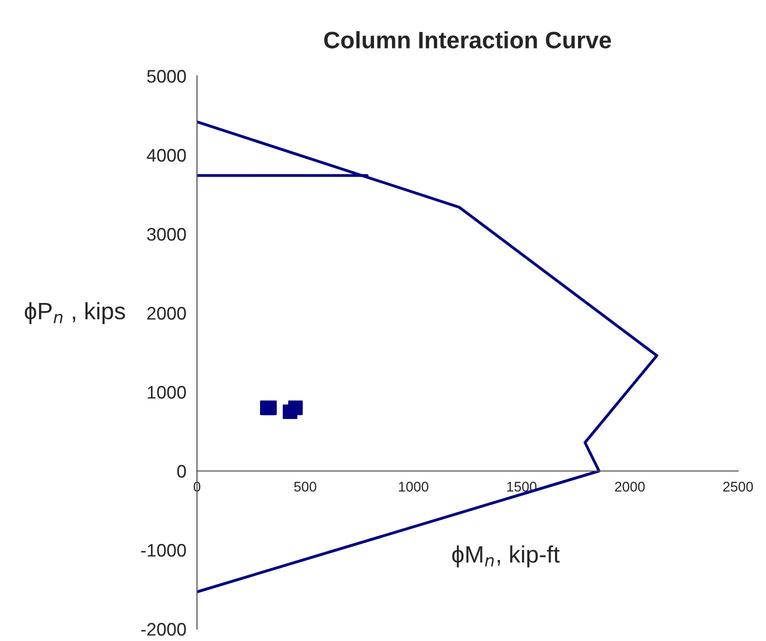  I want to click on y-tick-label: 4000, so click(166, 155).